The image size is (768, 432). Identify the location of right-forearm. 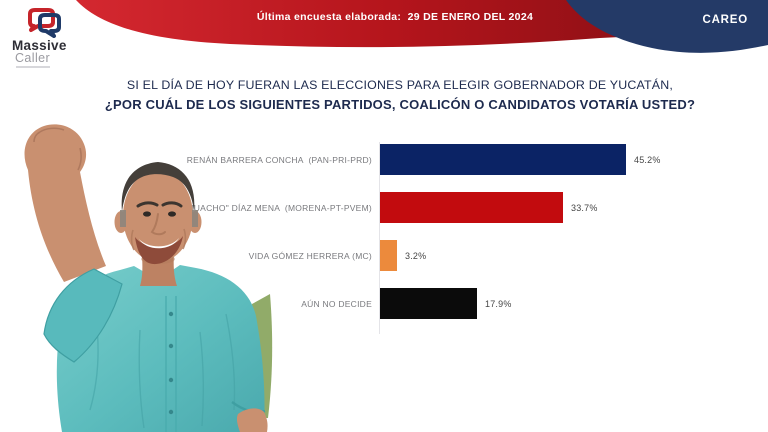
(252, 420).